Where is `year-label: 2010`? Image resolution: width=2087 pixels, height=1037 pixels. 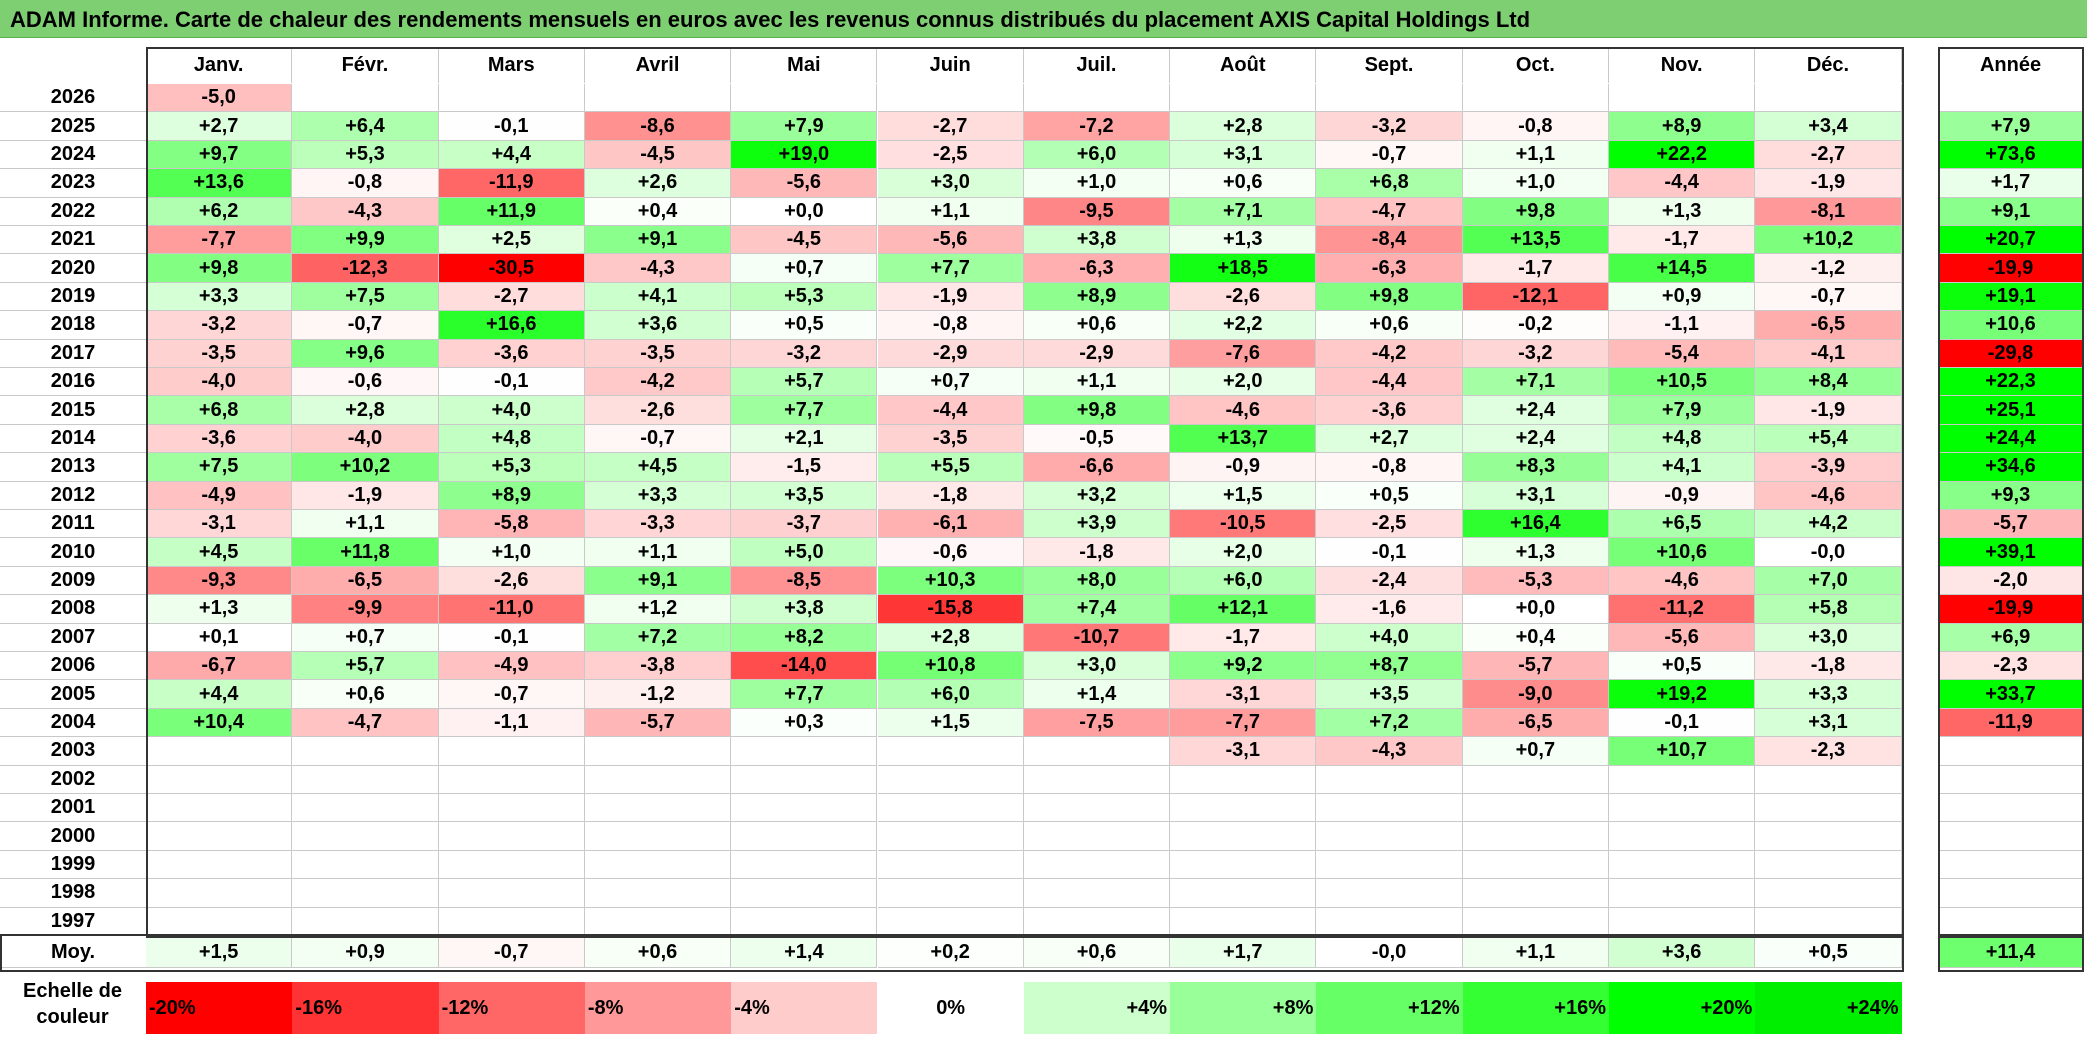 year-label: 2010 is located at coordinates (73, 552).